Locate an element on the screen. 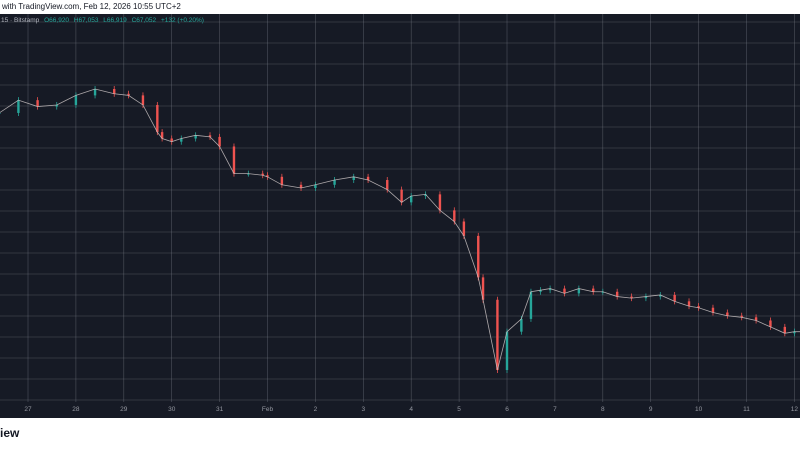  x-tick-label: 31 is located at coordinates (220, 409).